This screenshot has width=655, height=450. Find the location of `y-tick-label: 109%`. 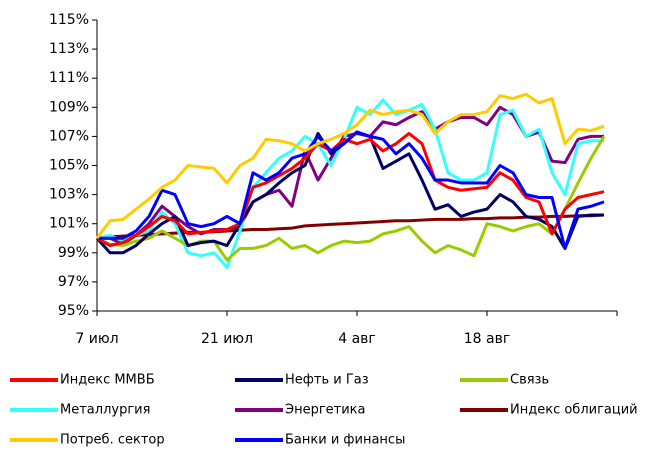

y-tick-label: 109% is located at coordinates (69, 107).